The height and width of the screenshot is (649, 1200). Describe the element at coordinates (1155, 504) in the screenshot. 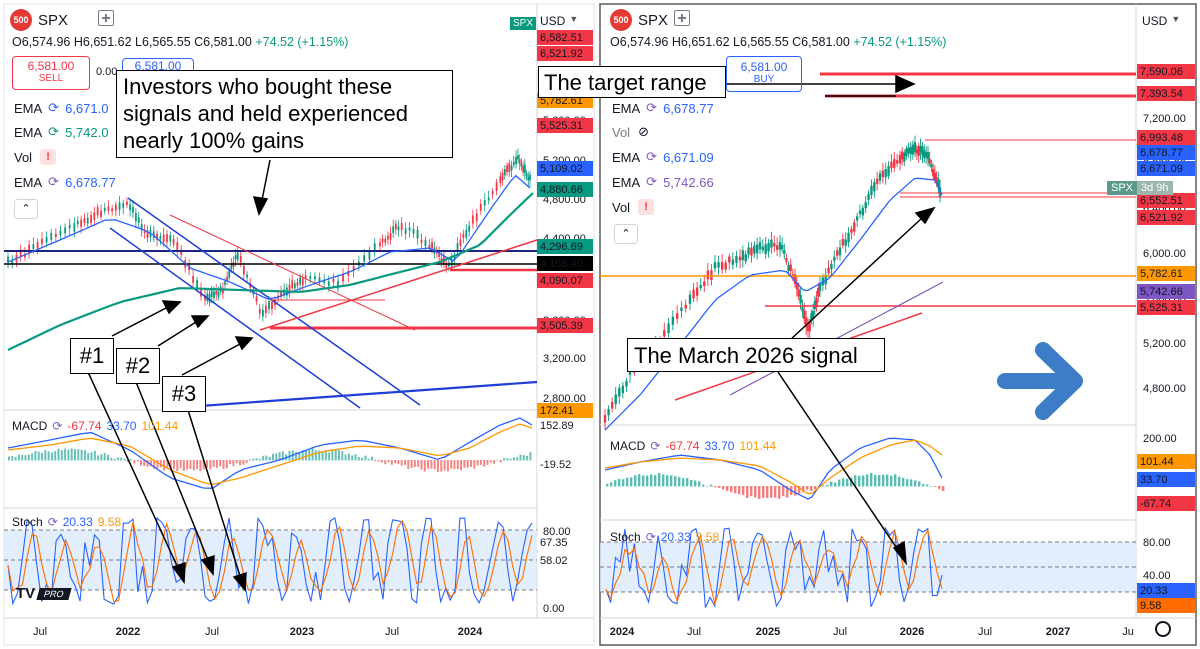

I see `right-macd-label: -67.74` at that location.